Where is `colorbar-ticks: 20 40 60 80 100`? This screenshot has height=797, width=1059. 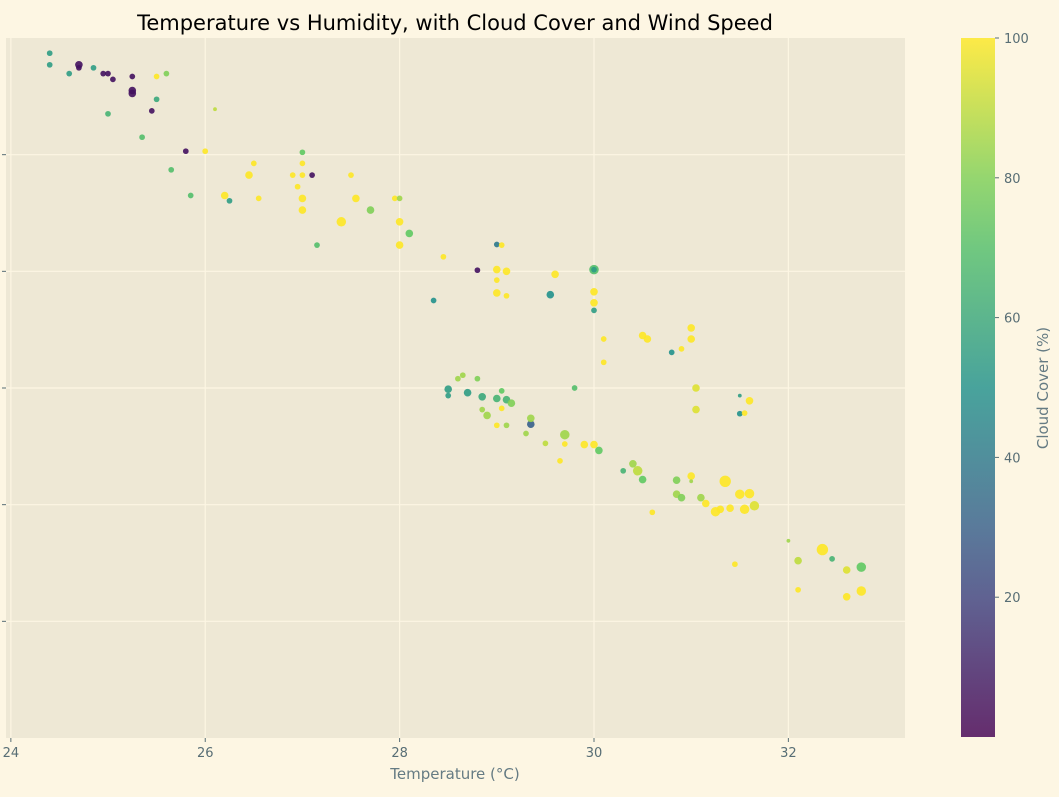 colorbar-ticks: 20 40 60 80 100 is located at coordinates (1012, 319).